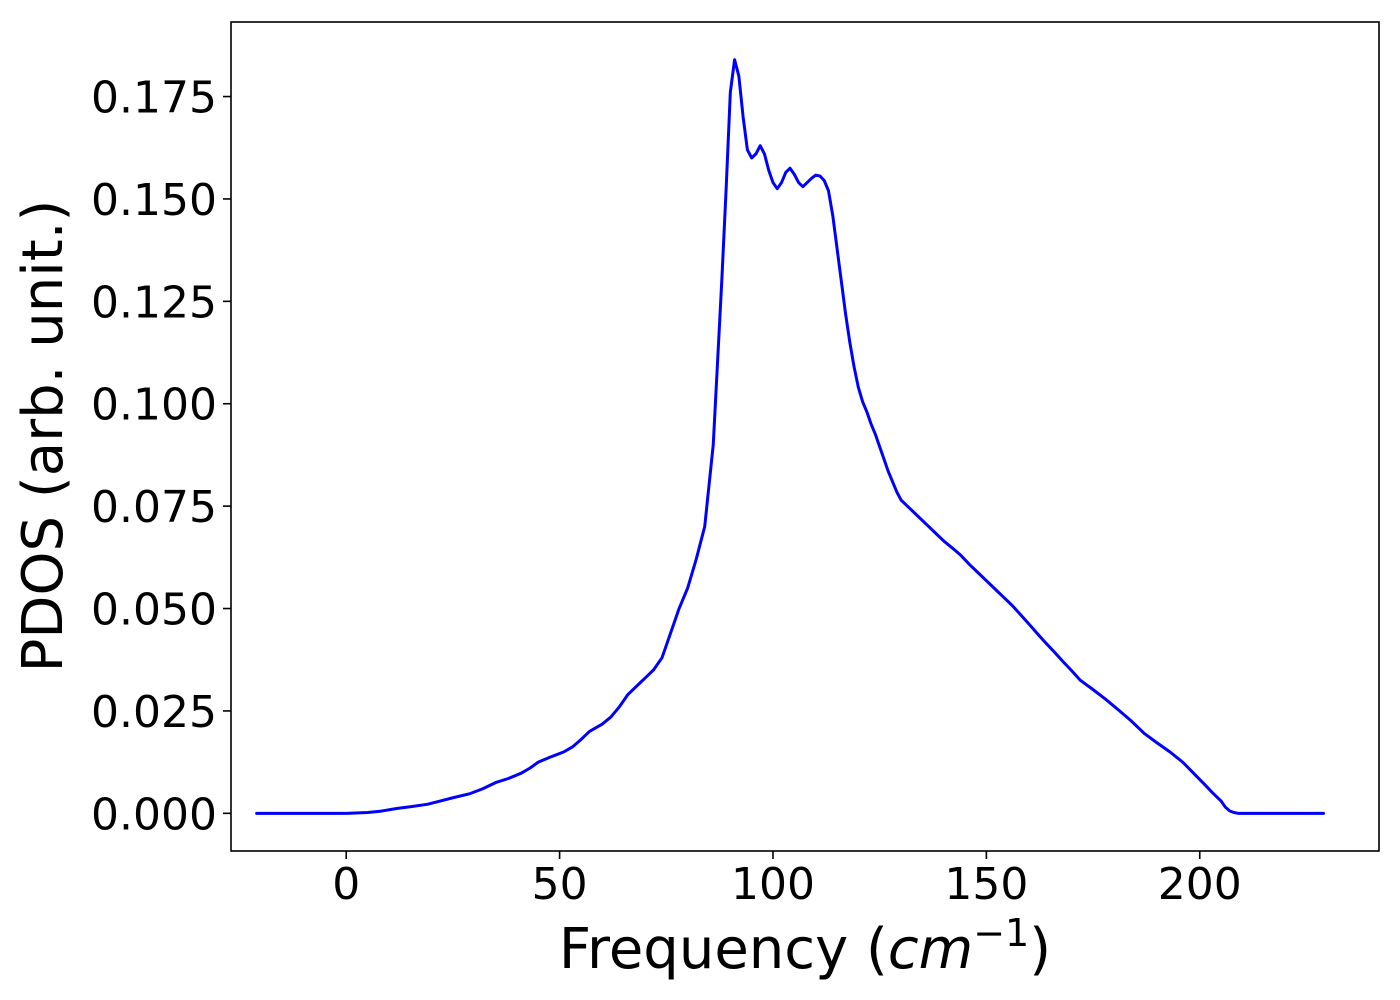 Image resolution: width=1400 pixels, height=1000 pixels. Describe the element at coordinates (154, 712) in the screenshot. I see `y-tick-label: 0.025` at that location.